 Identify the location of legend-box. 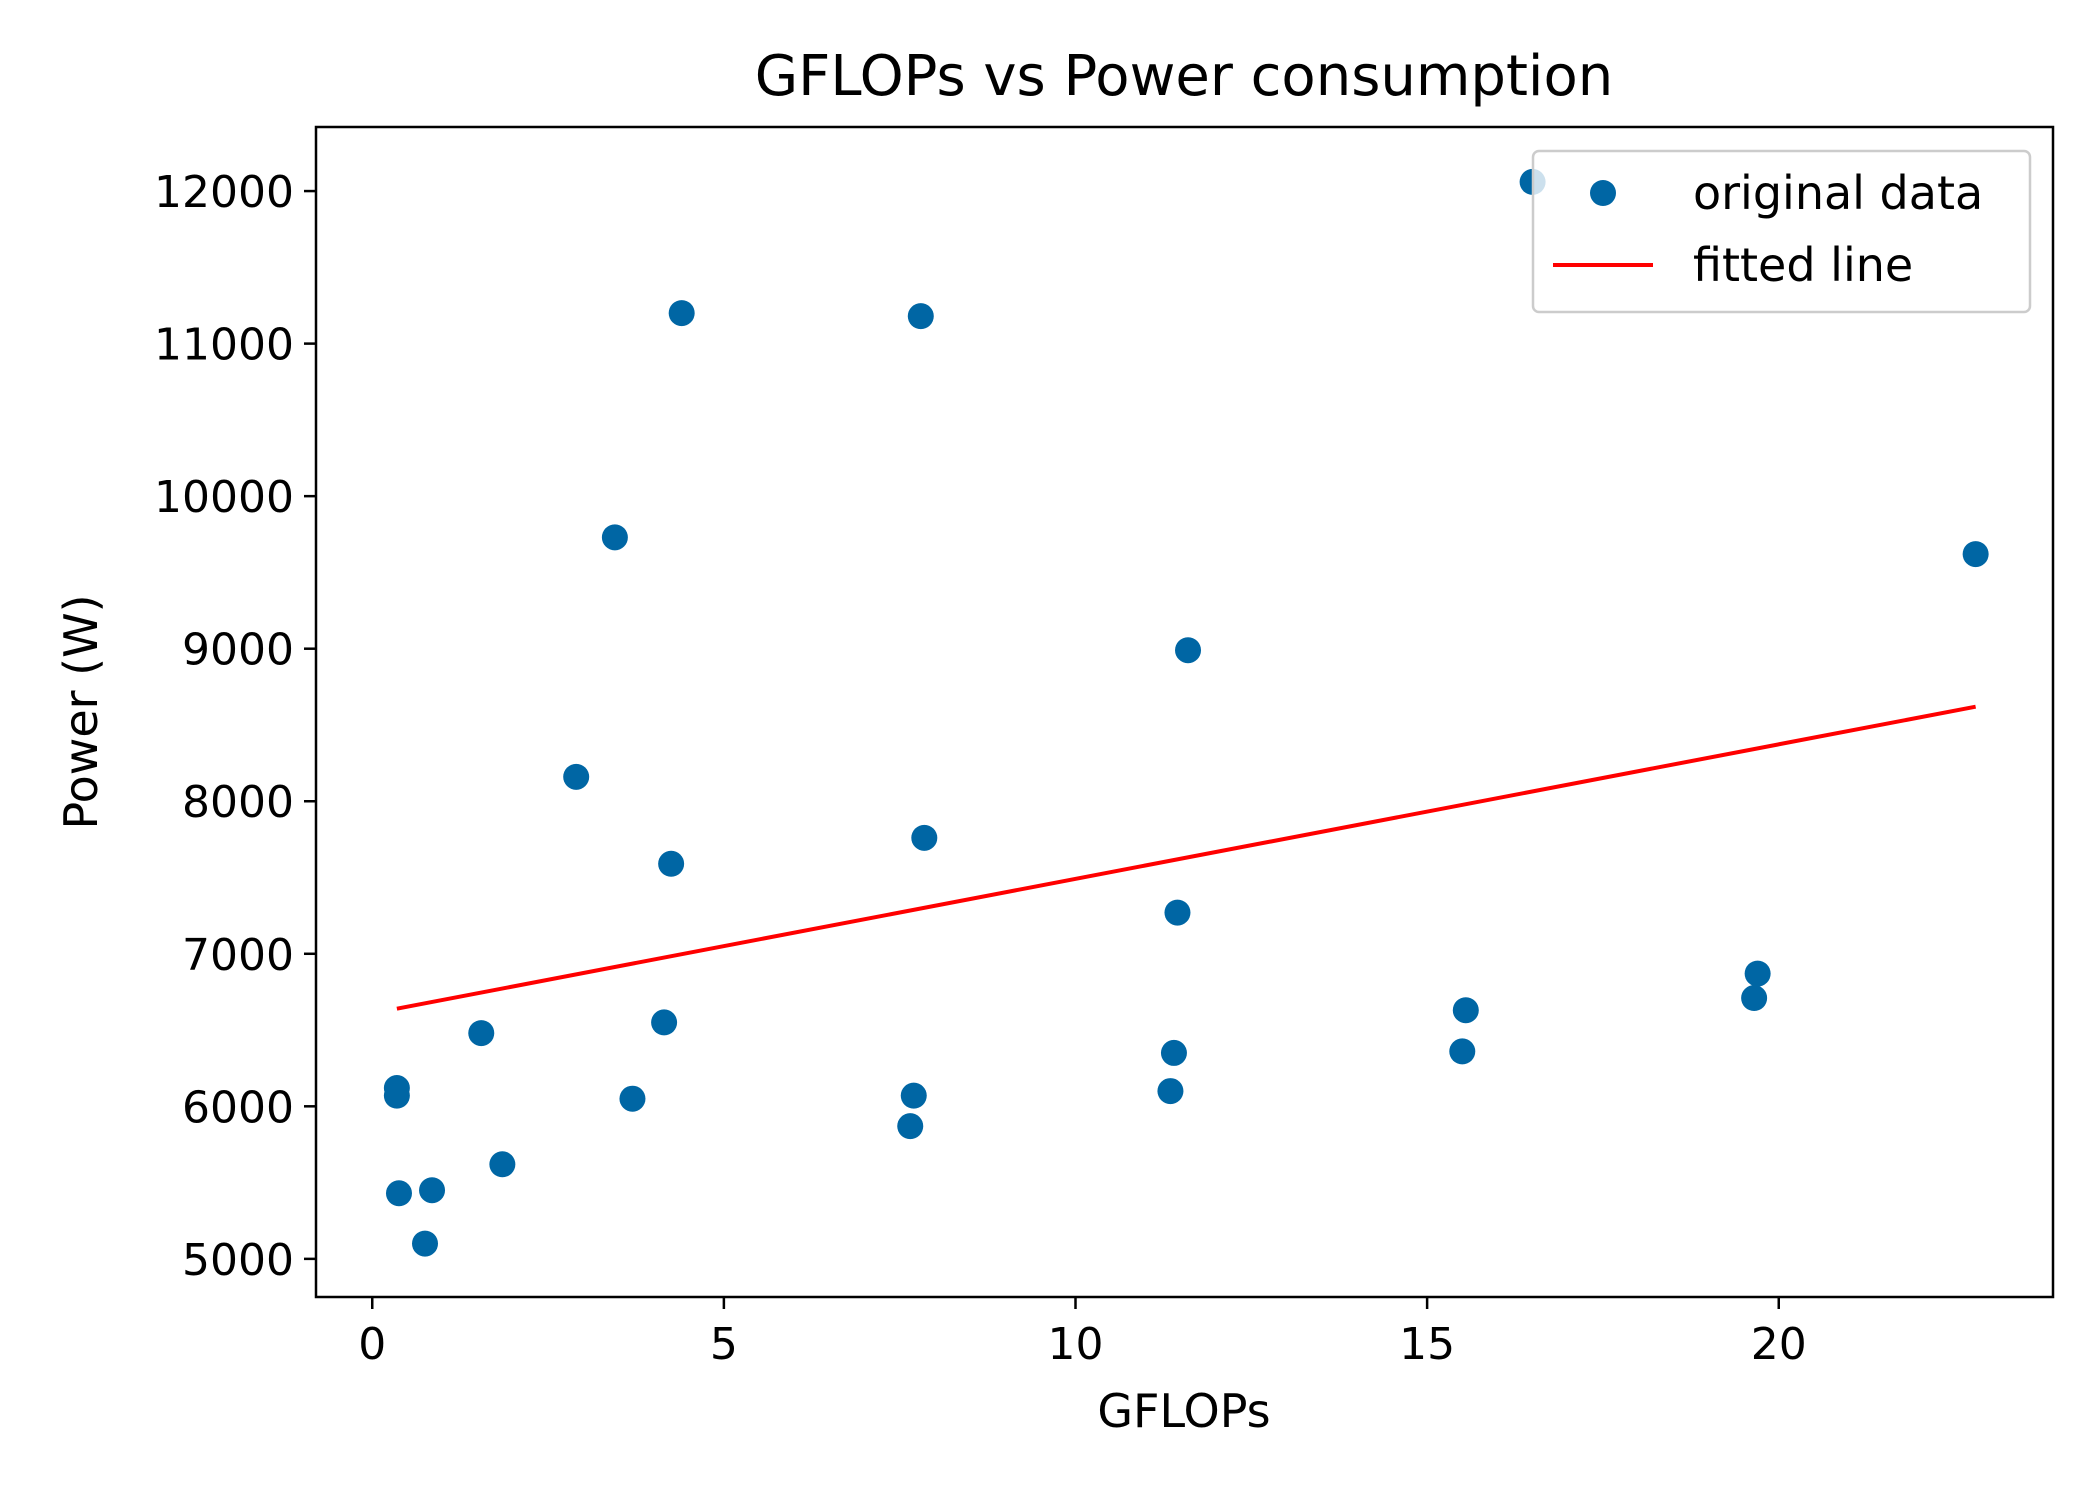
(1781, 231).